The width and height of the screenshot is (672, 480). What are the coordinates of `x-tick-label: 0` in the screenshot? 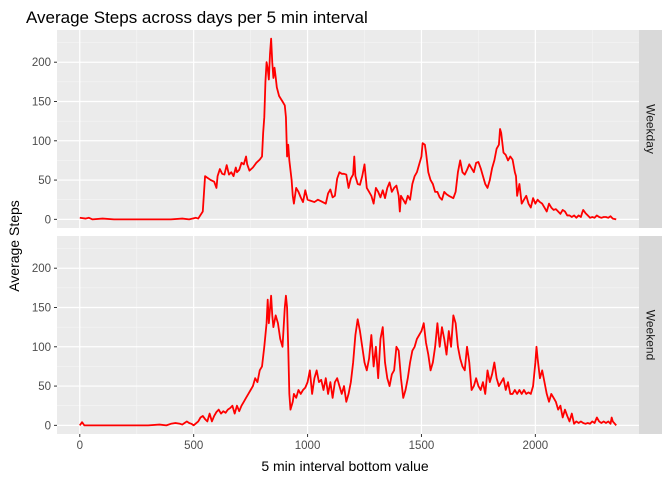 It's located at (80, 446).